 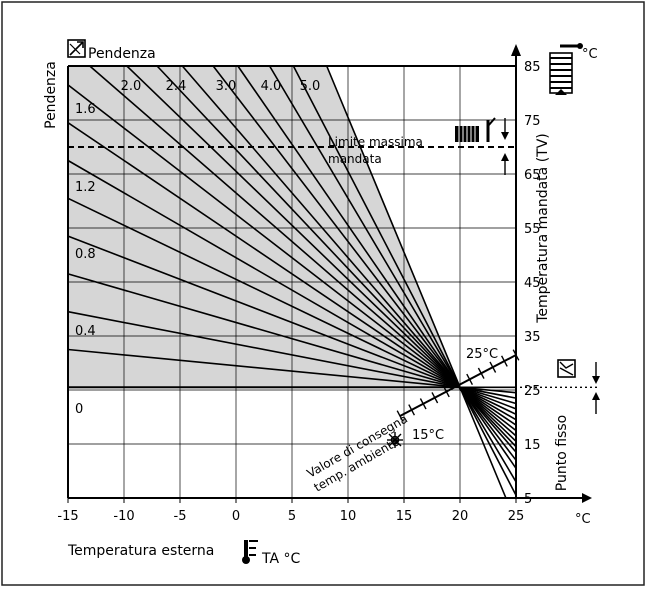 What do you see at coordinates (250, 552) in the screenshot?
I see `thermometer-icon` at bounding box center [250, 552].